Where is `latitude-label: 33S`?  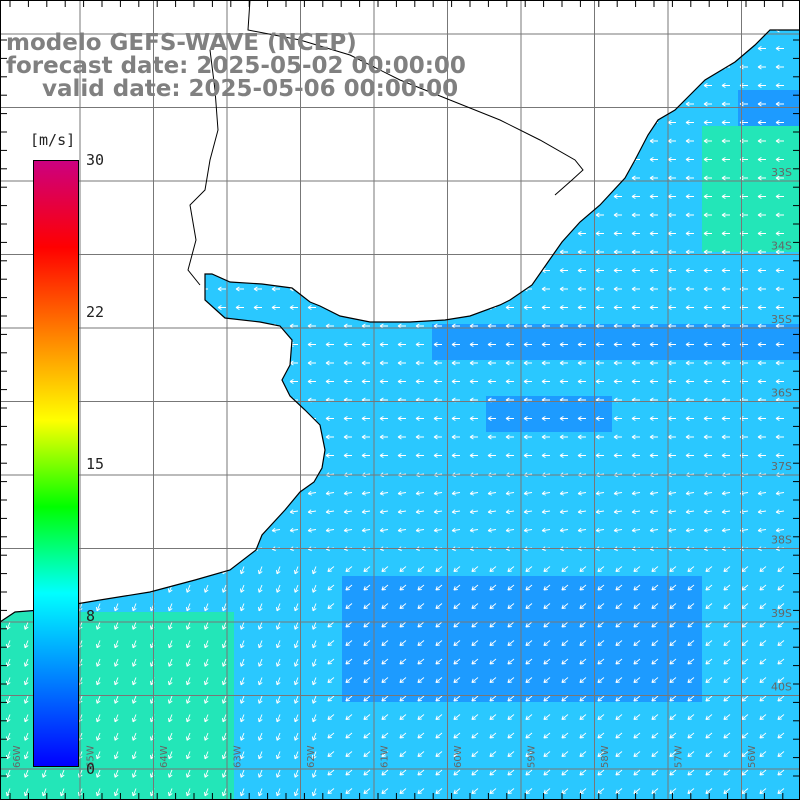 latitude-label: 33S is located at coordinates (781, 172).